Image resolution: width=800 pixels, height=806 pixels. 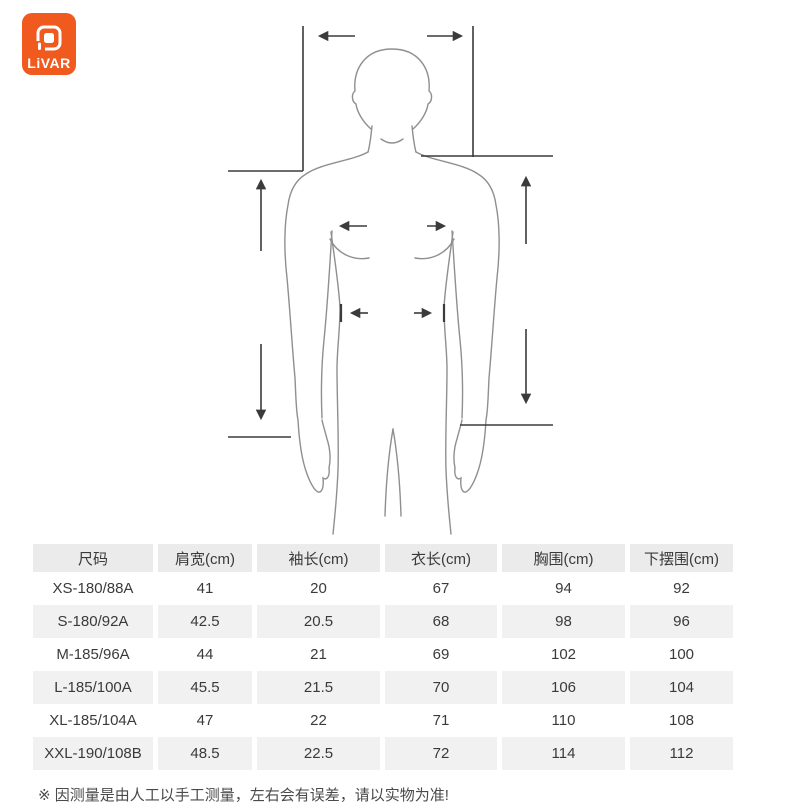 I want to click on header-cell-5: 下摆围(cm), so click(x=681, y=558).